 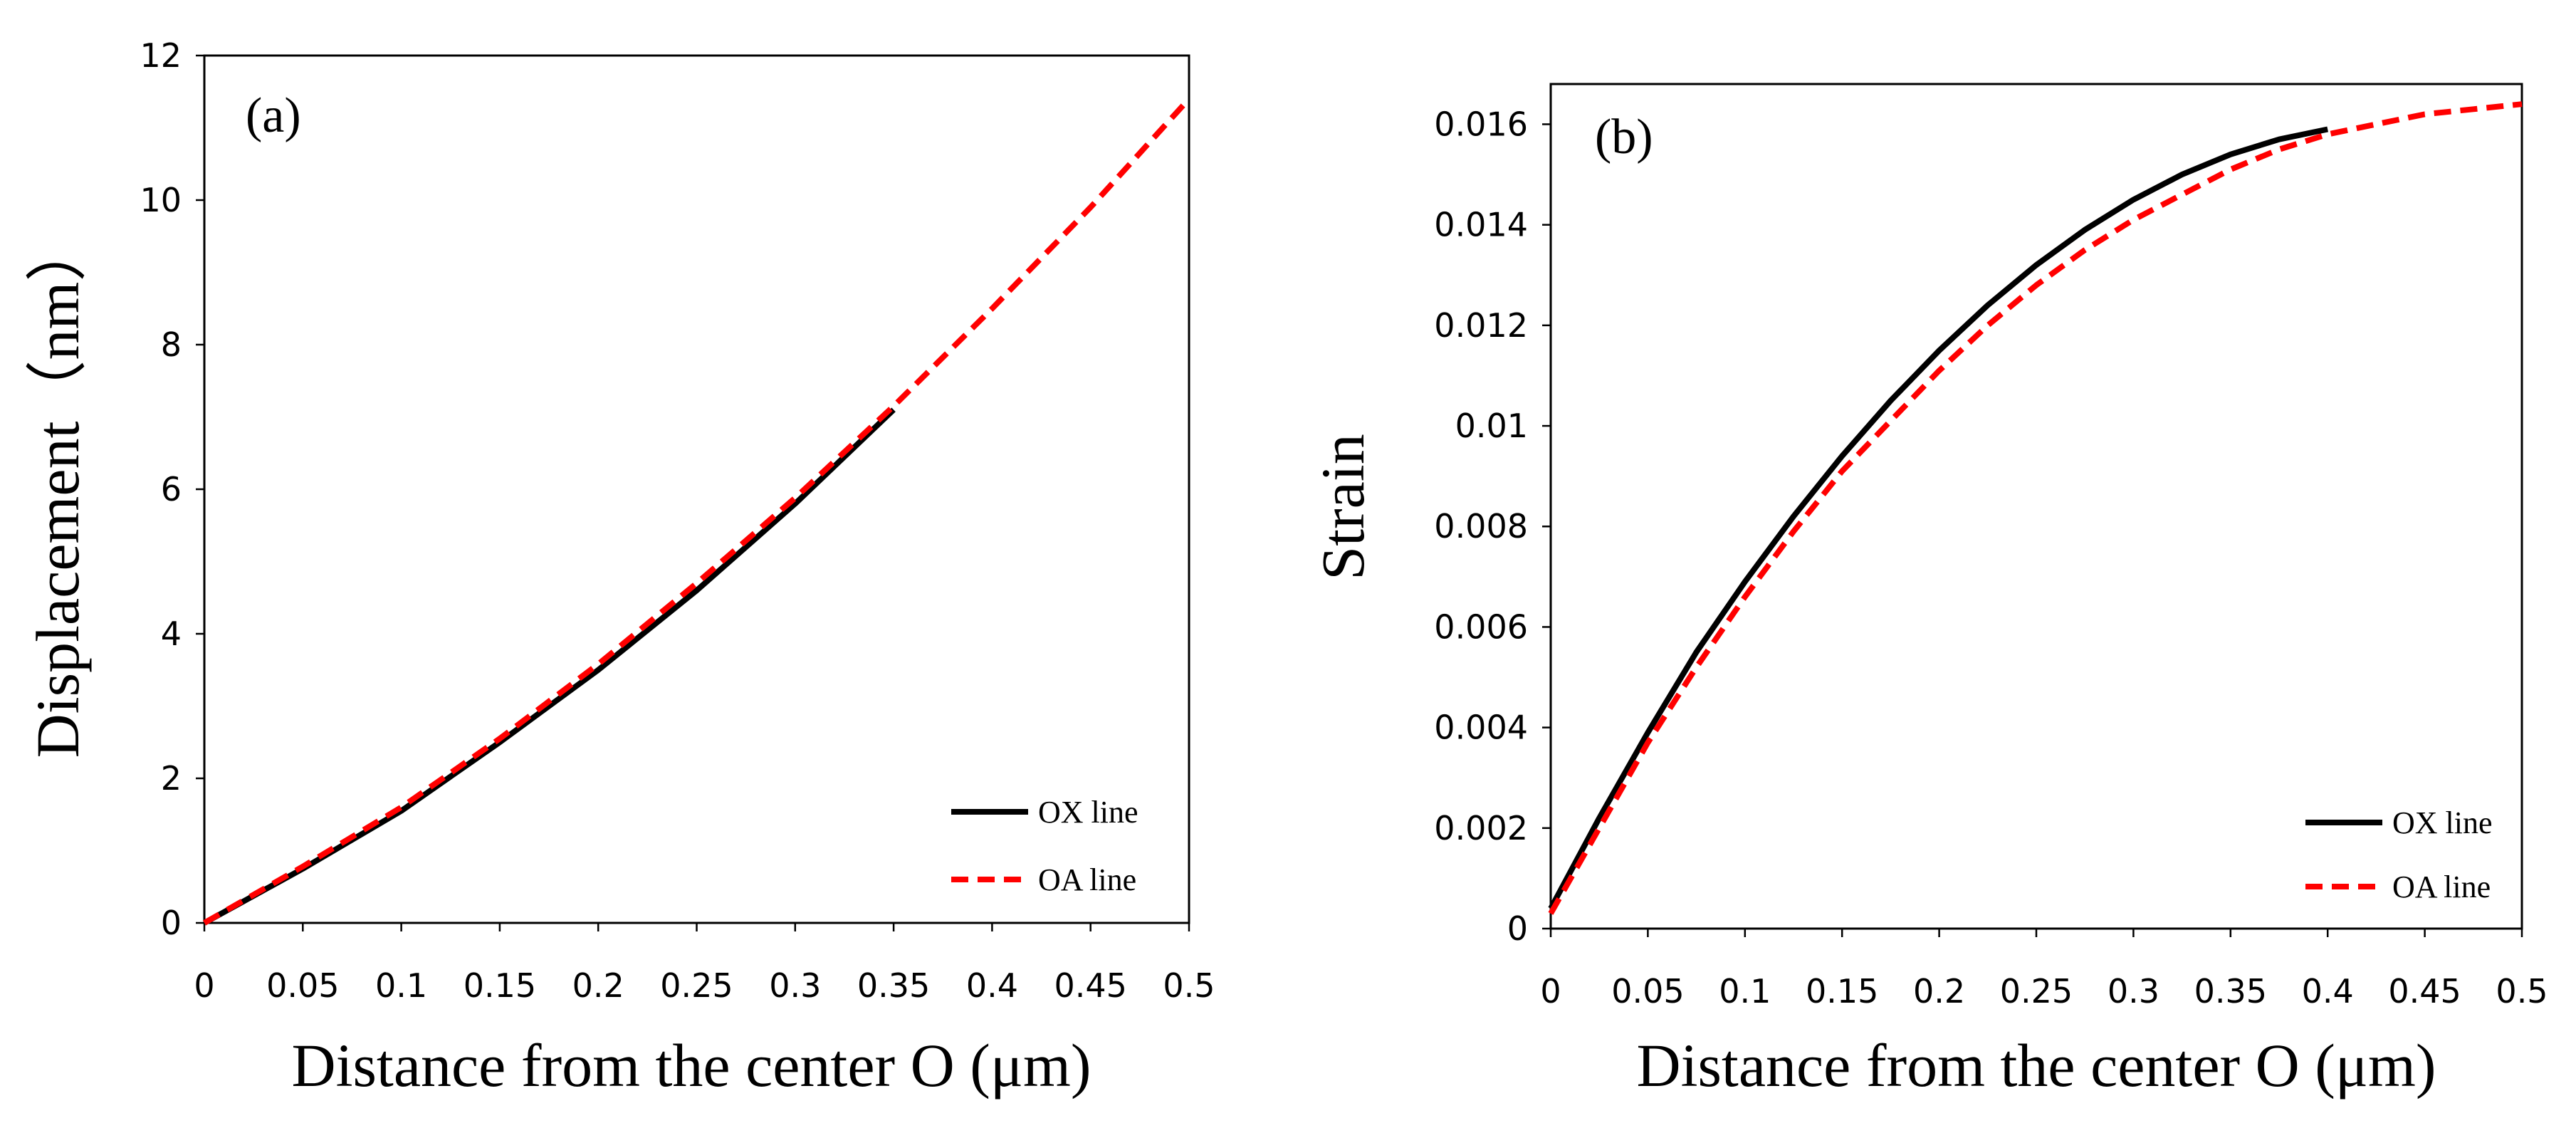 What do you see at coordinates (1939, 991) in the screenshot?
I see `panel-b-x-tick-label: 0.2` at bounding box center [1939, 991].